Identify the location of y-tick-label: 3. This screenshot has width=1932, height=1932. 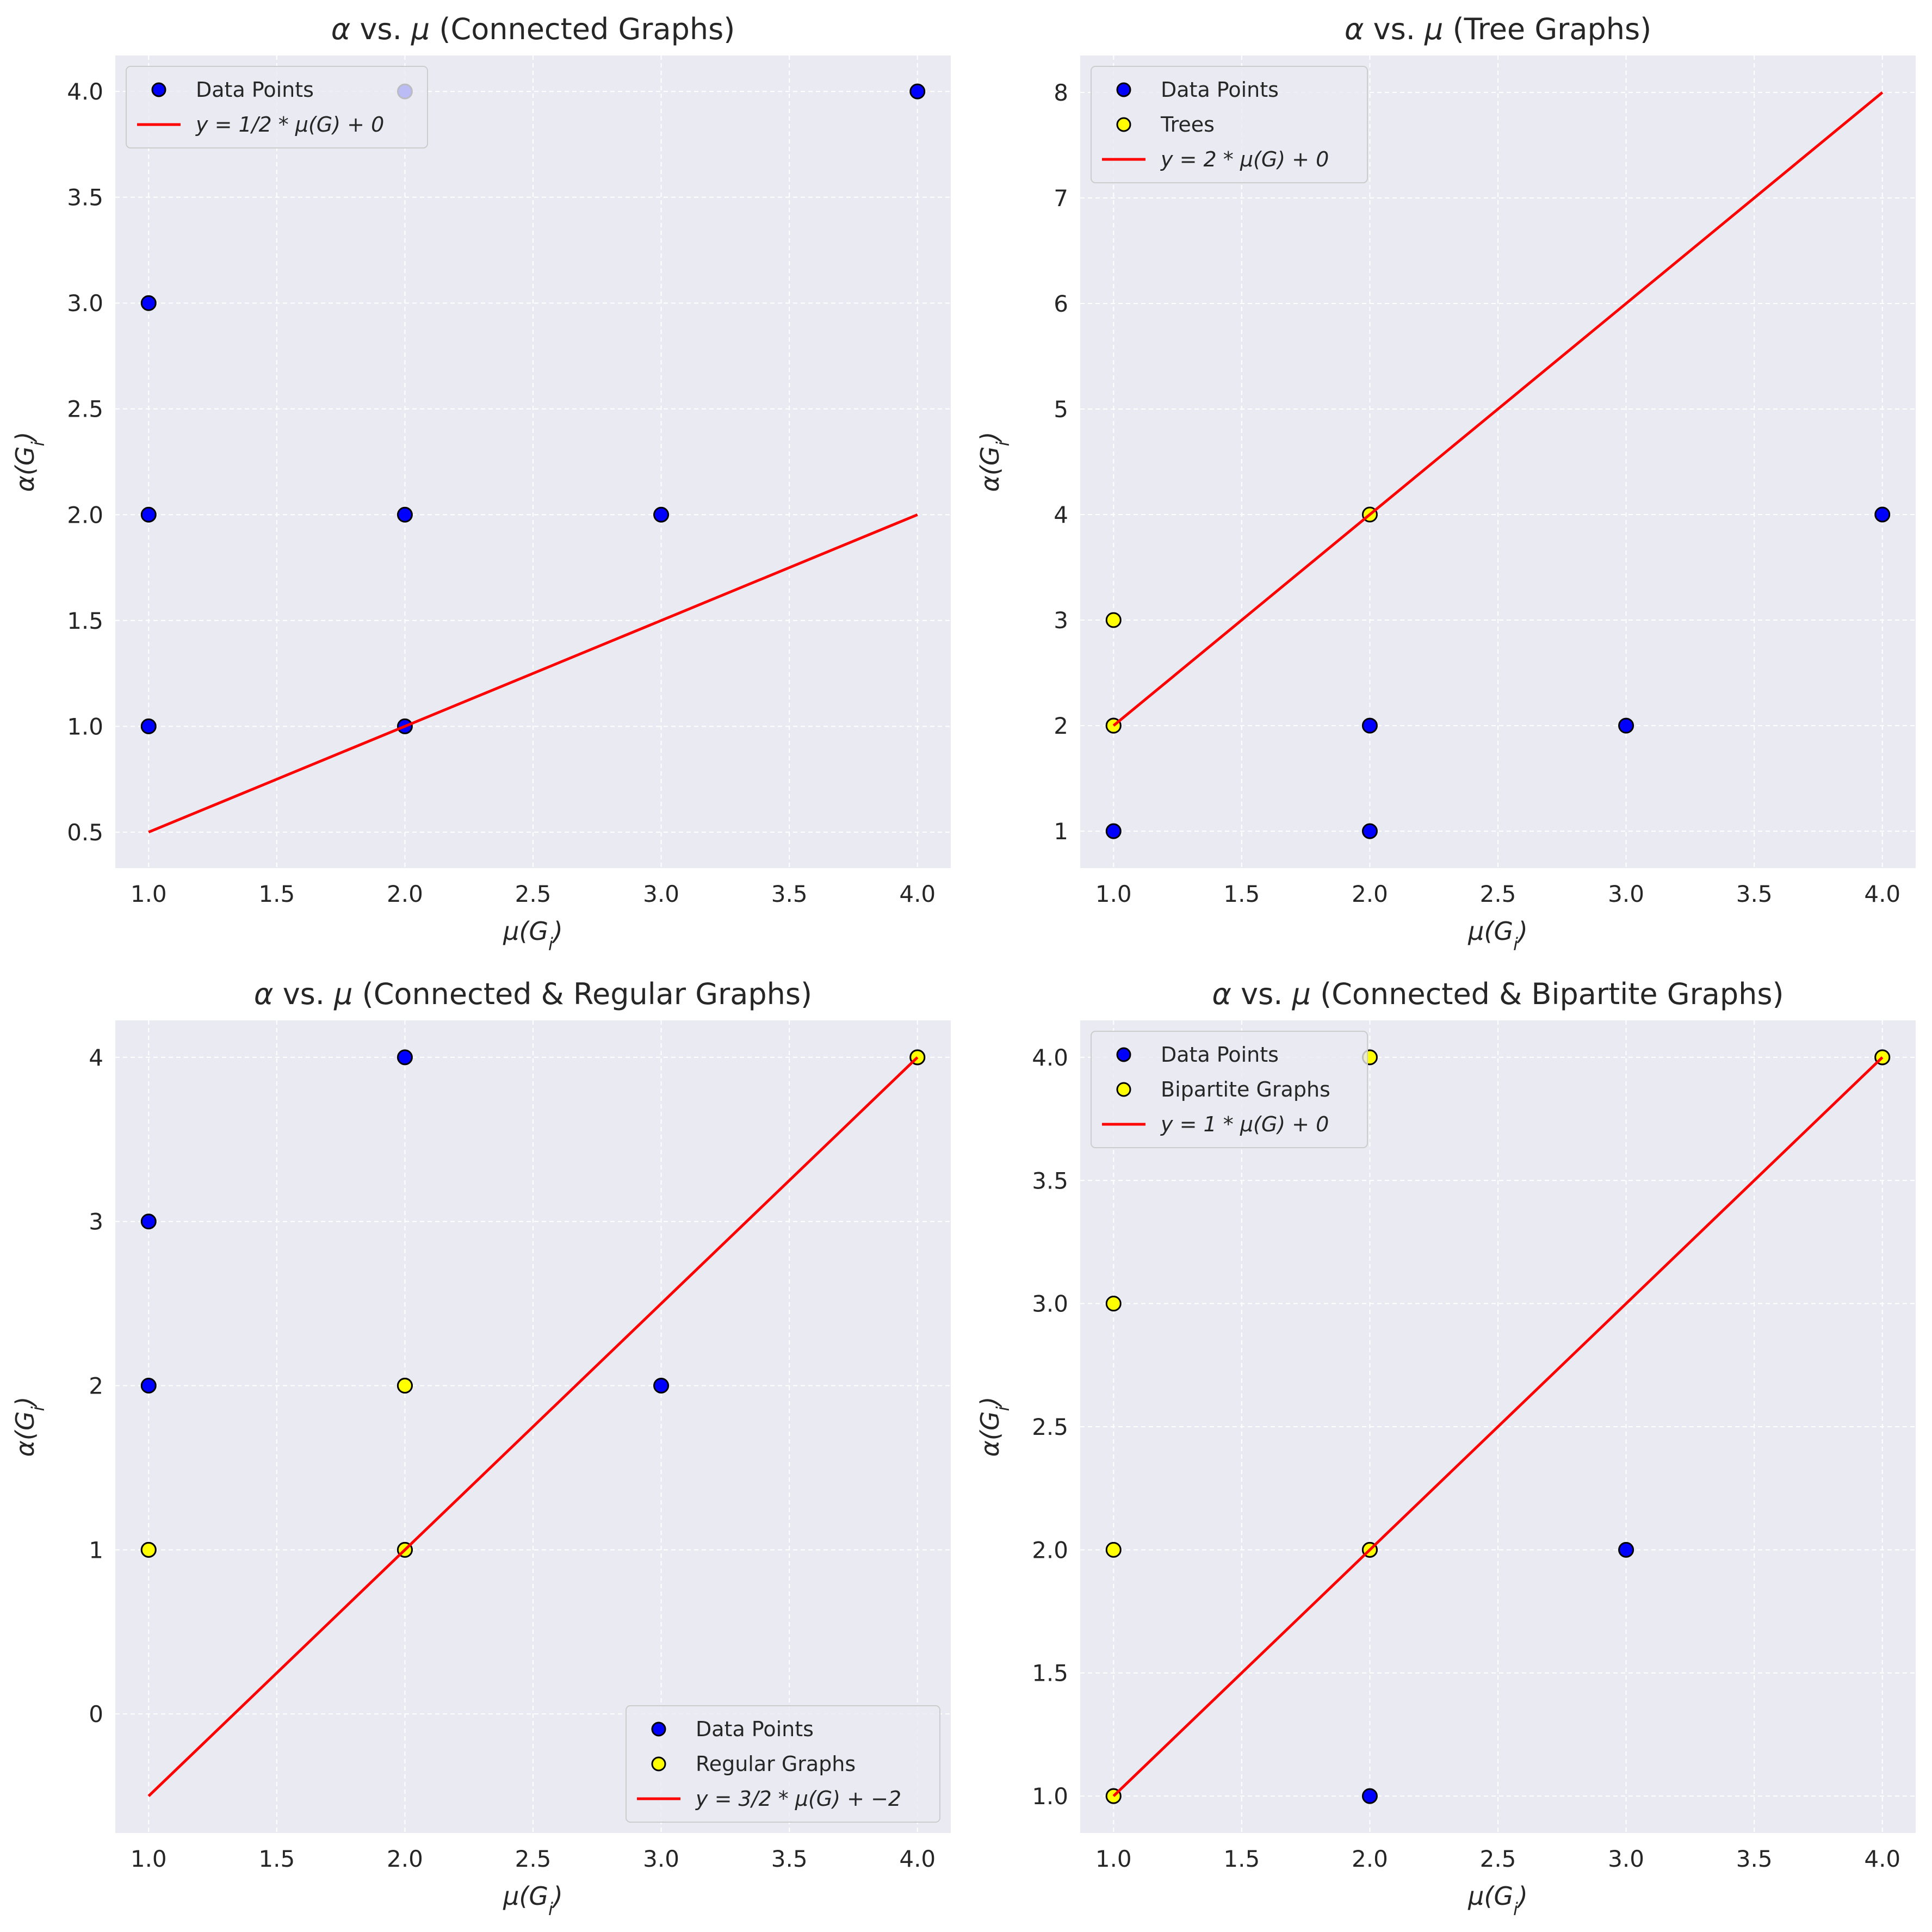
(1061, 620).